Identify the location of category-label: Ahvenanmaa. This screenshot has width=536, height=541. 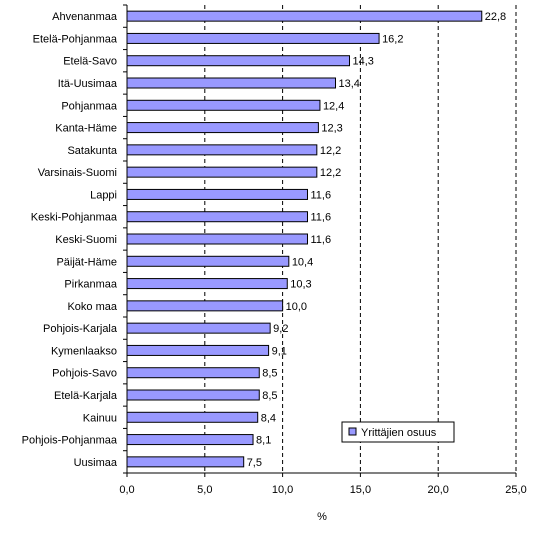
(85, 17).